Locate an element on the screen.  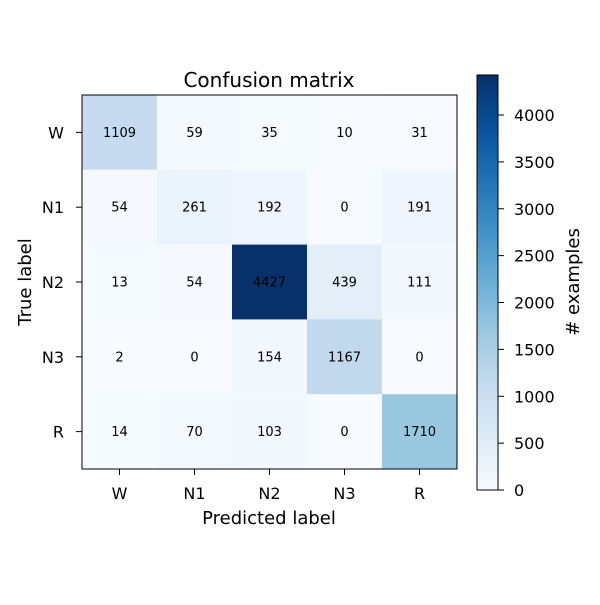
heatmap-cell-label: 59 is located at coordinates (194, 133).